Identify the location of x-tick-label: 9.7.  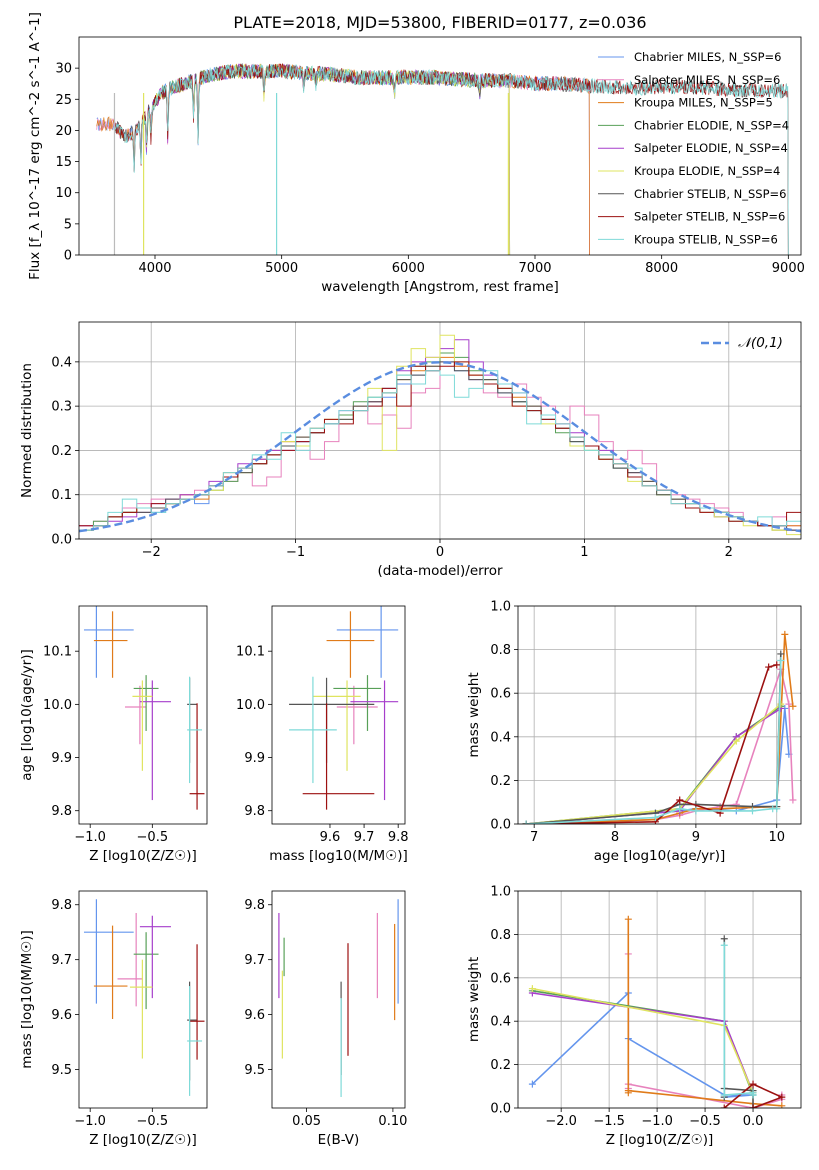
(364, 837).